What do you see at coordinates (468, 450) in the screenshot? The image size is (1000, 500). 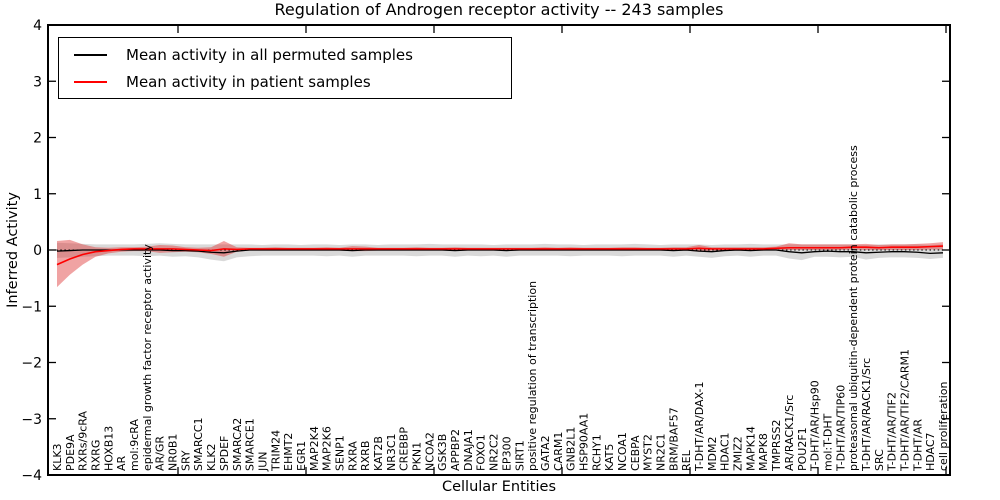 I see `x-tick-label: DNAJA1` at bounding box center [468, 450].